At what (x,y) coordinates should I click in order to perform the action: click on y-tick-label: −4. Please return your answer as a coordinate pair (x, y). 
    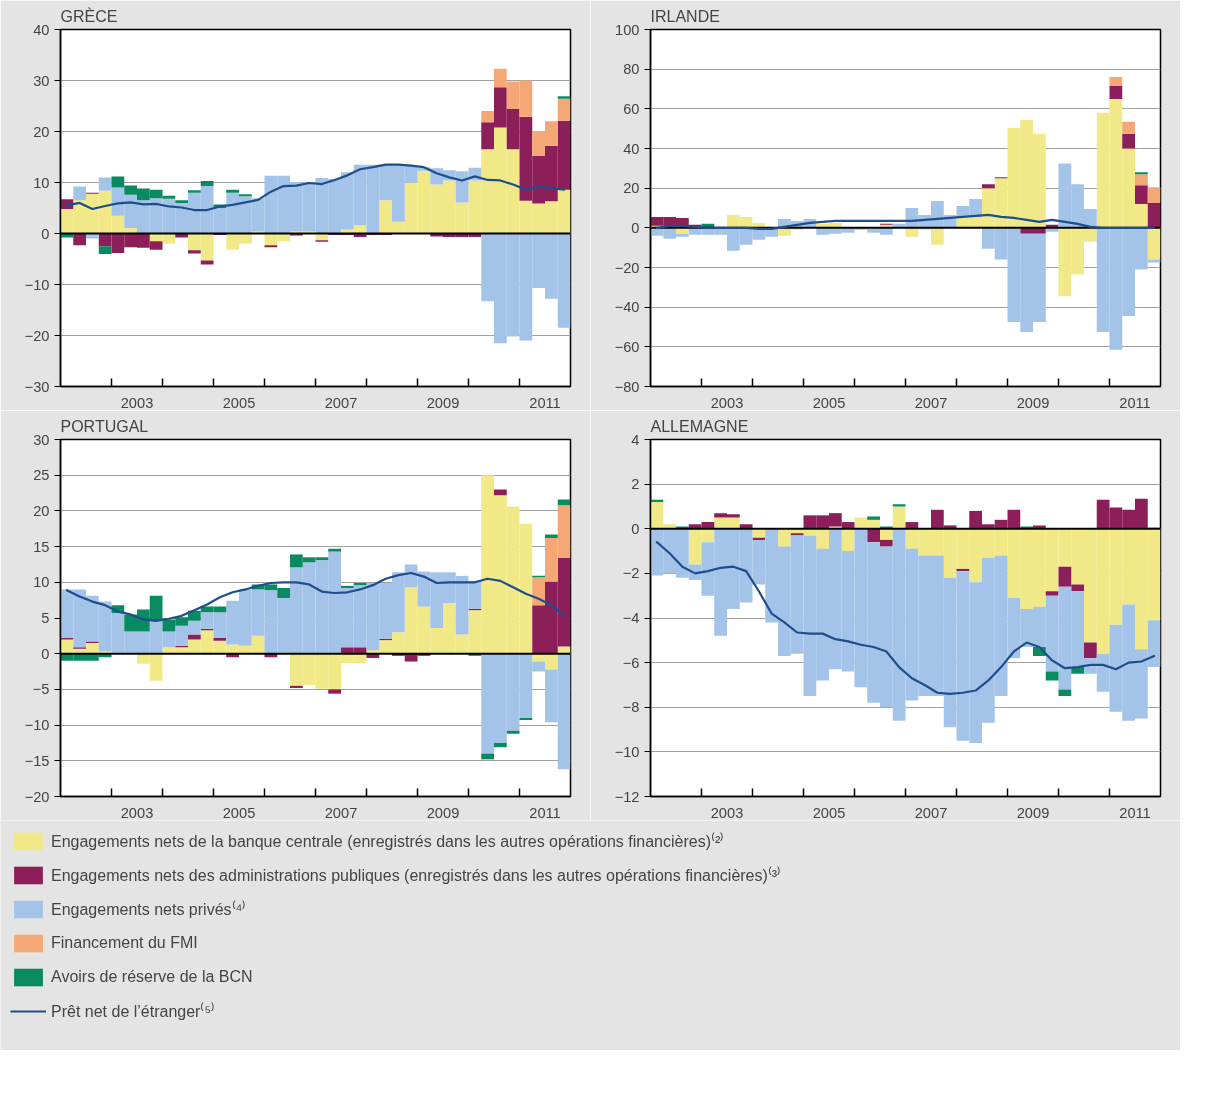
    Looking at the image, I should click on (631, 618).